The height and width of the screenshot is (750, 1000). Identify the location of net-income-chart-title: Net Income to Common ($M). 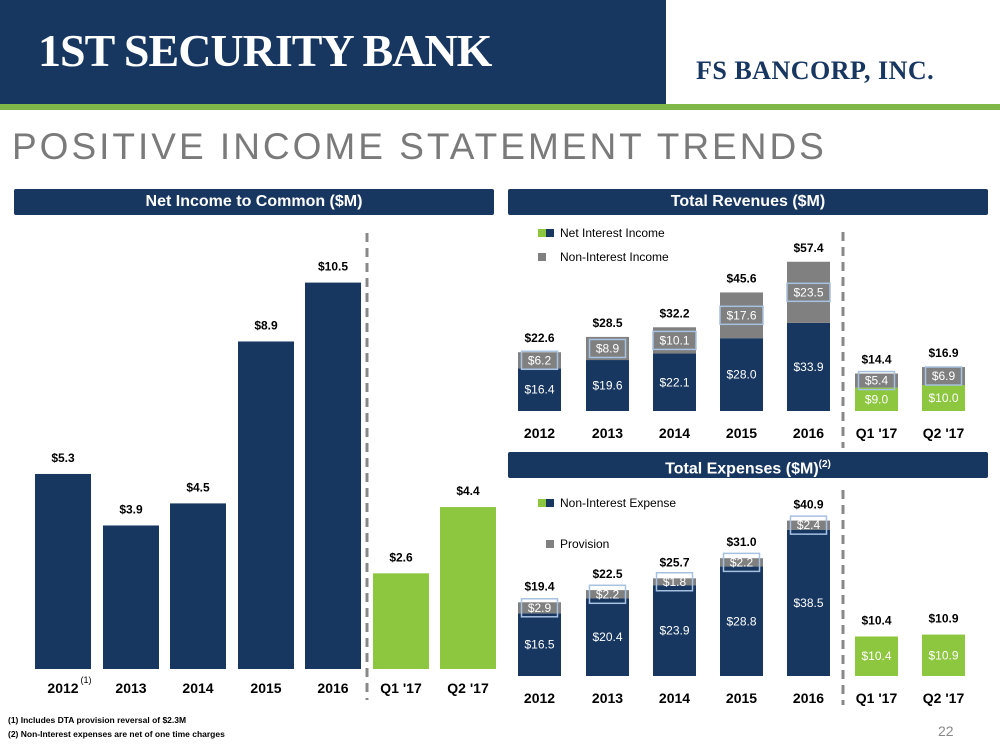
(254, 202).